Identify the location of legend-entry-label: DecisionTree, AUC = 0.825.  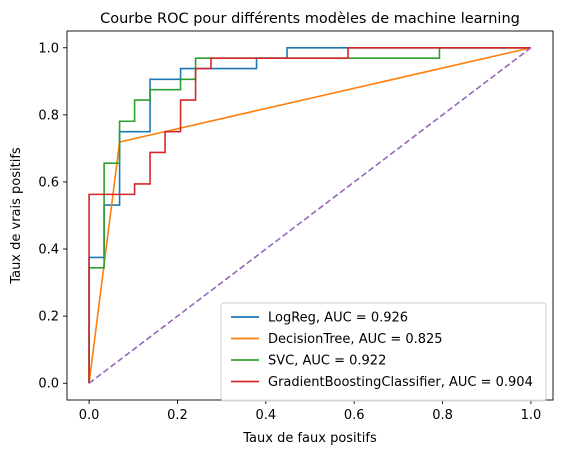
(355, 339).